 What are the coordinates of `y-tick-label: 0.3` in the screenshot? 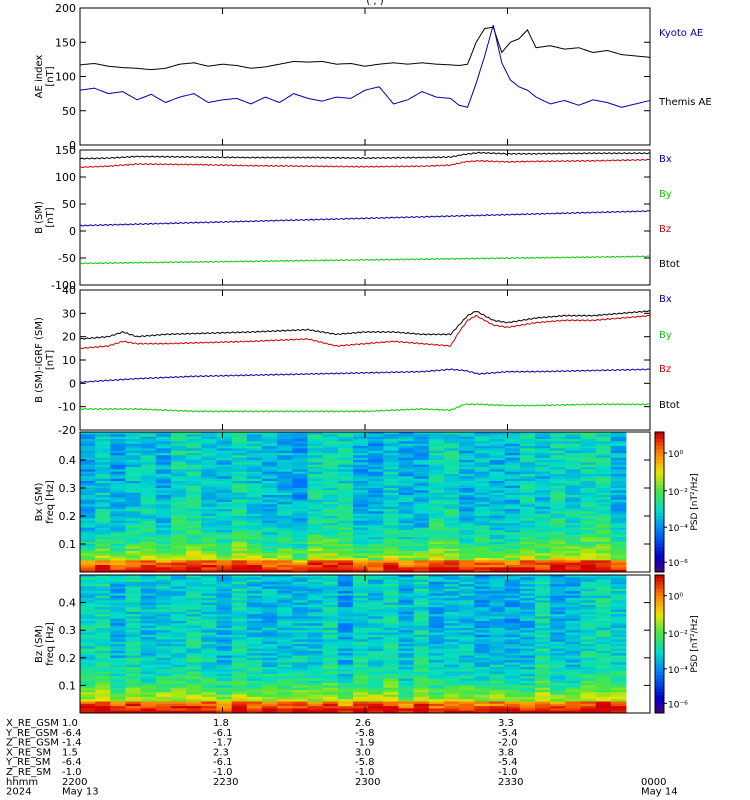 It's located at (68, 488).